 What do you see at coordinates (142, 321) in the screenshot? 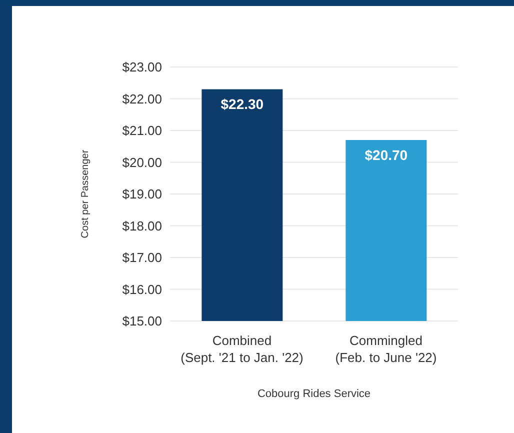
I see `y-tick-label: $15.00` at bounding box center [142, 321].